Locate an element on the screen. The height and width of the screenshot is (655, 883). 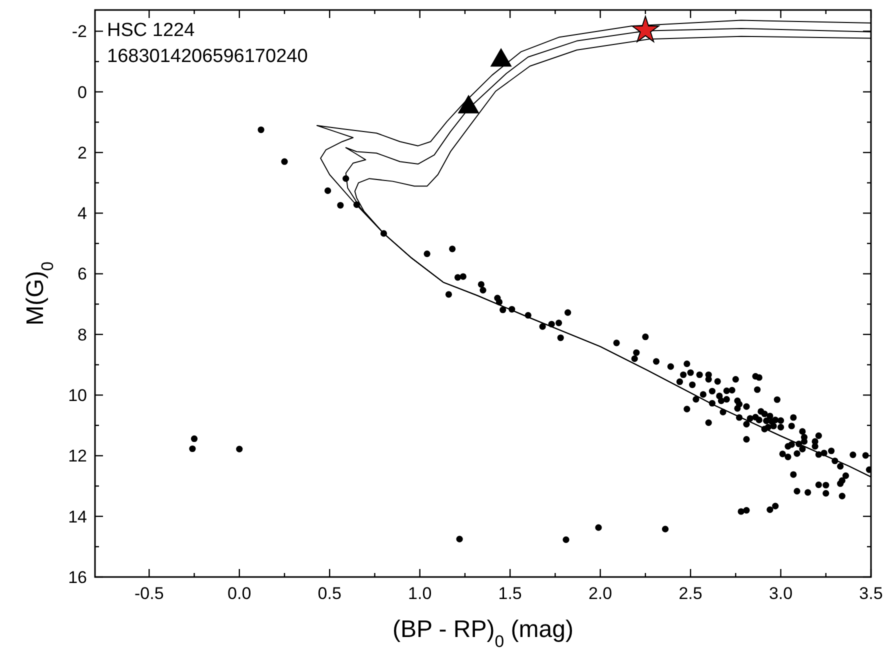
y-tick-label: 14 is located at coordinates (77, 516).